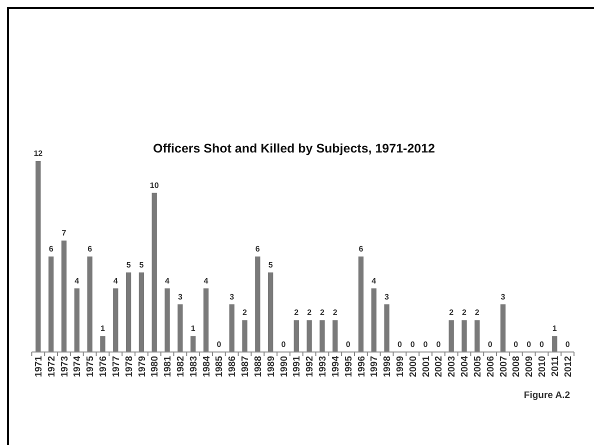  What do you see at coordinates (310, 367) in the screenshot?
I see `x-tick-label: 1992` at bounding box center [310, 367].